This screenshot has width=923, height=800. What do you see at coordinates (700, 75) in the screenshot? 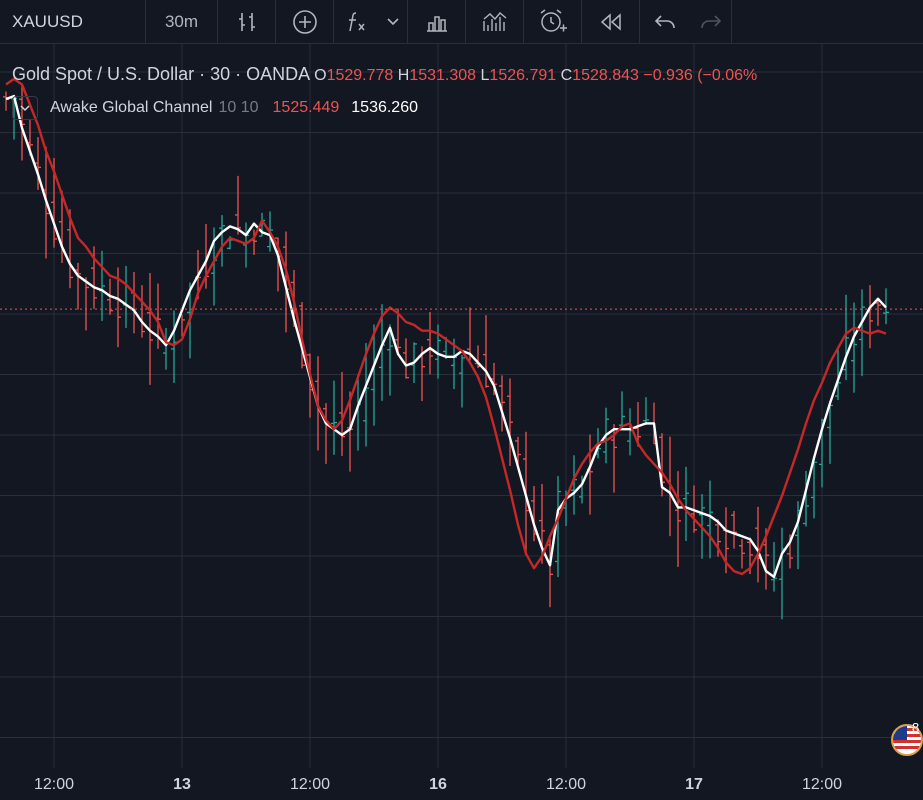
I see `change-value: −0.936 (−0.06%` at bounding box center [700, 75].